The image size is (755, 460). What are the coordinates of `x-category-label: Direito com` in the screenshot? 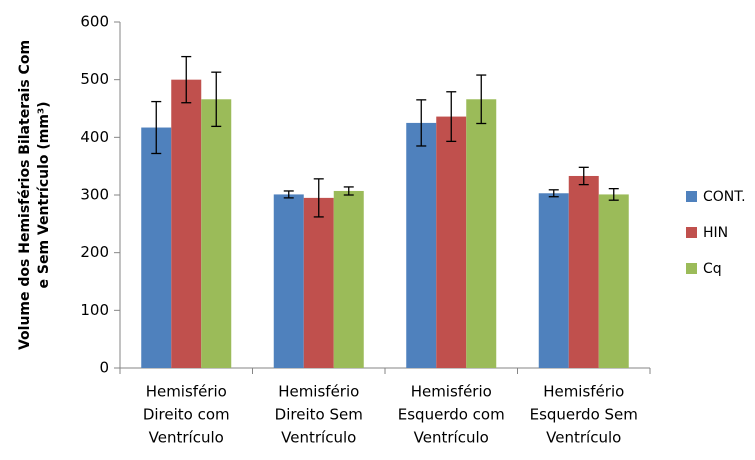 It's located at (186, 415).